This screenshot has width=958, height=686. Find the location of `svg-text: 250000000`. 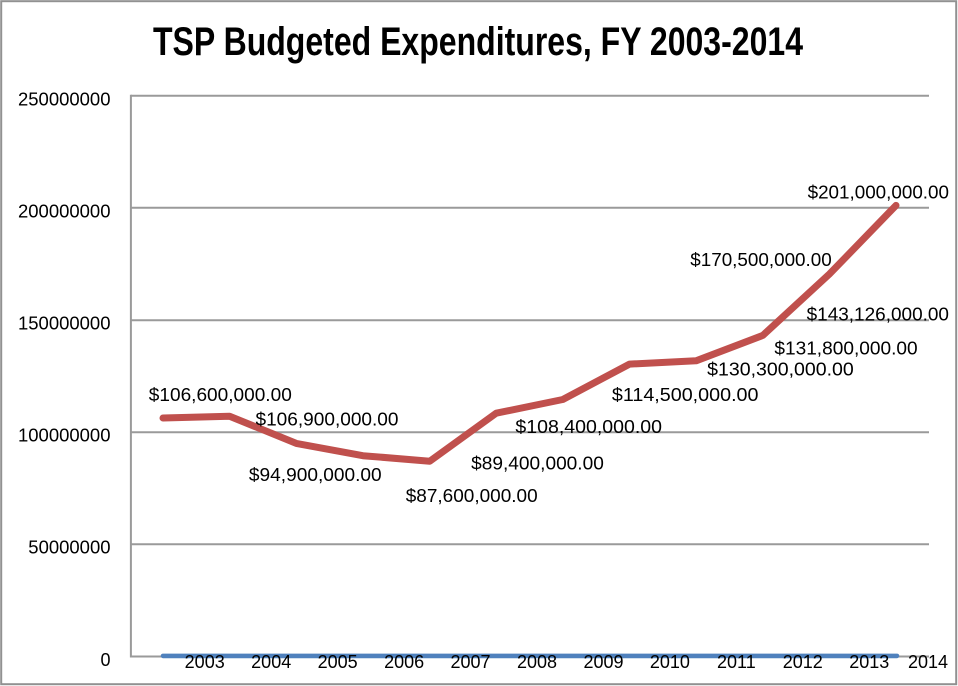

svg-text: 250000000 is located at coordinates (64, 100).